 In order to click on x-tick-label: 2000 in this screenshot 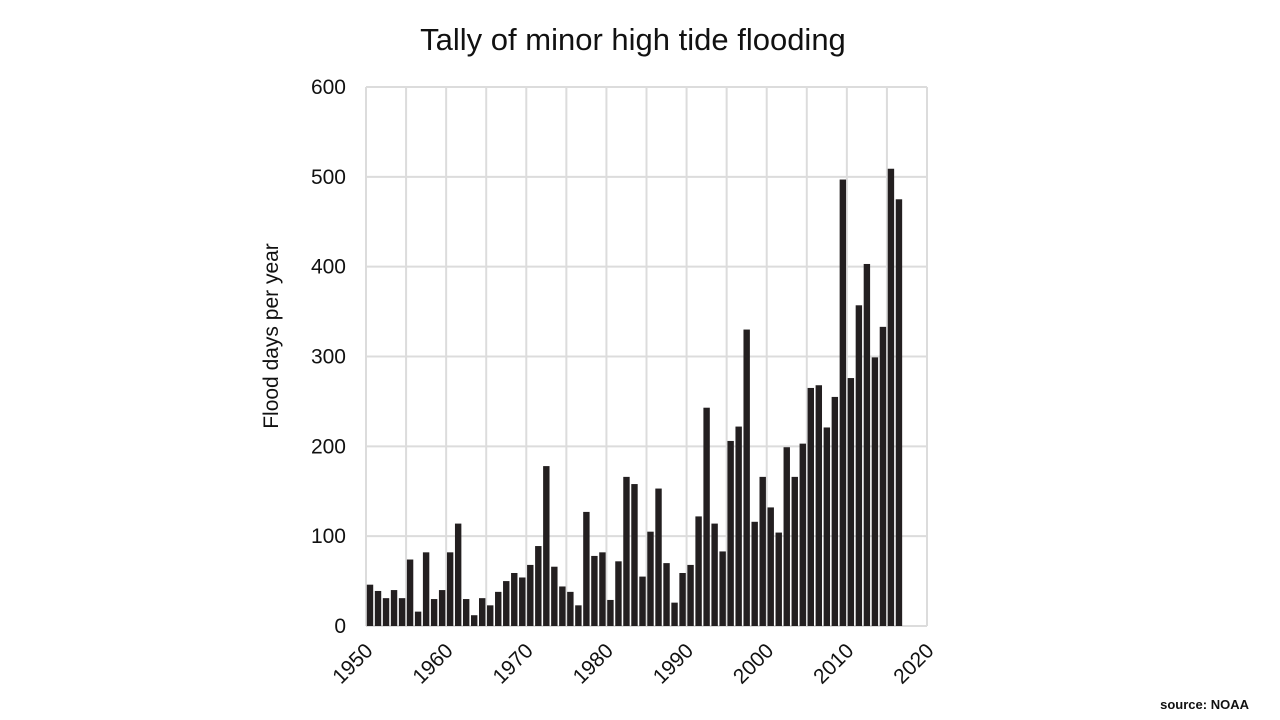, I will do `click(753, 663)`.